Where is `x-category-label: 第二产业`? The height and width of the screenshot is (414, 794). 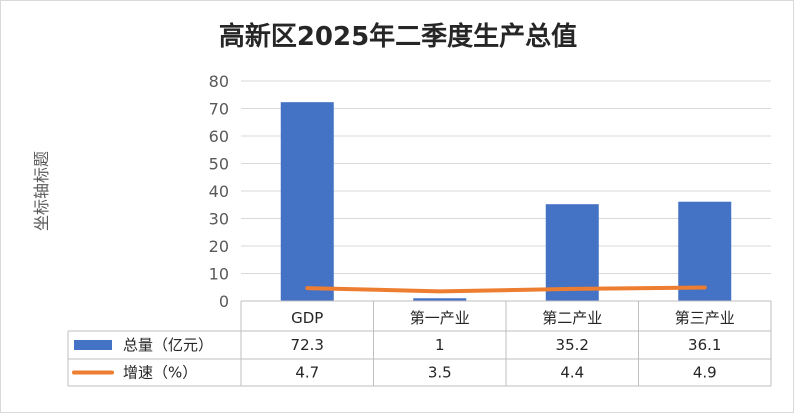
x-category-label: 第二产业 is located at coordinates (572, 318).